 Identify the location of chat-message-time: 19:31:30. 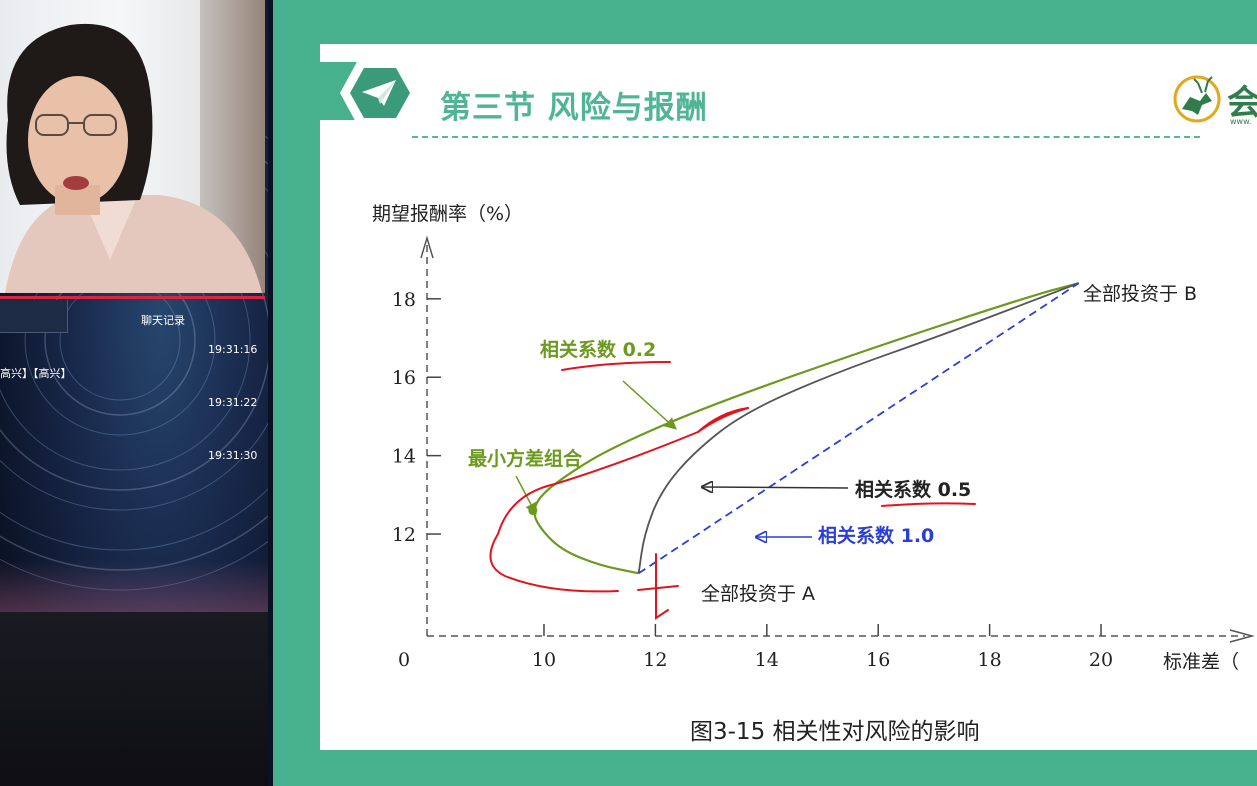
(233, 455).